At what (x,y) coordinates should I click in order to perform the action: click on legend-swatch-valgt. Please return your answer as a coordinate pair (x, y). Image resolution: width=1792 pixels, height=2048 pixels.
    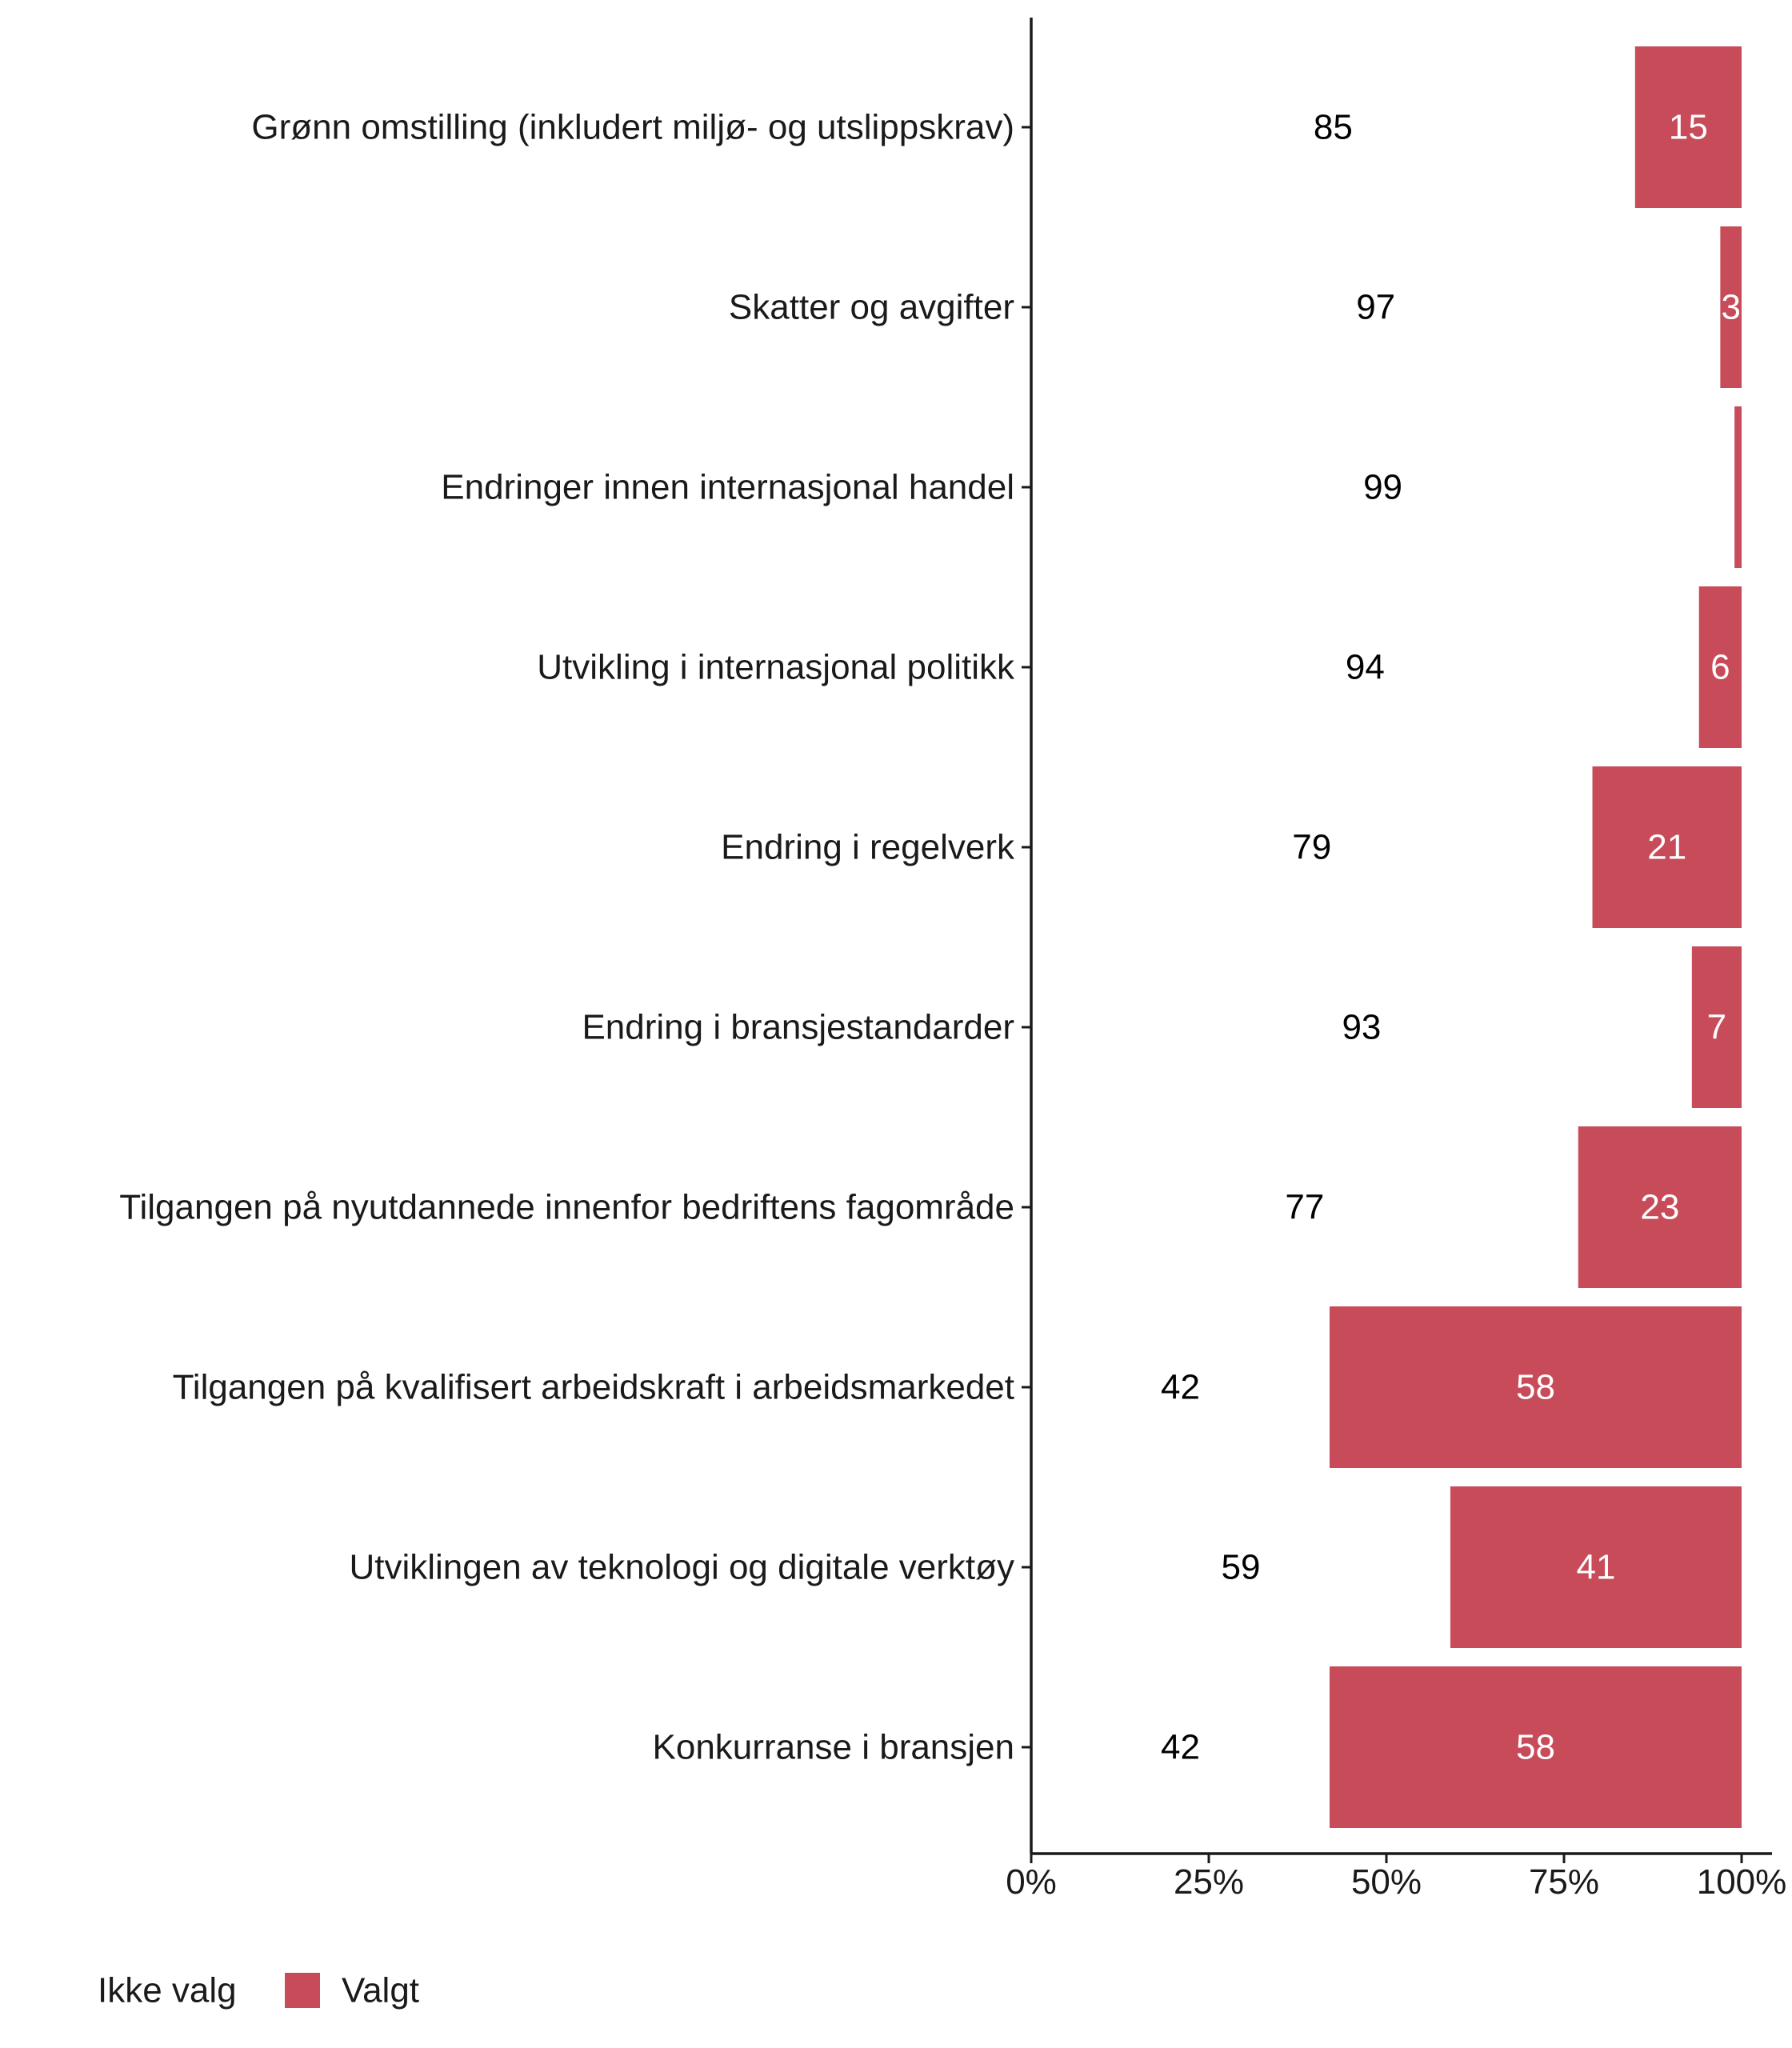
    Looking at the image, I should click on (302, 1990).